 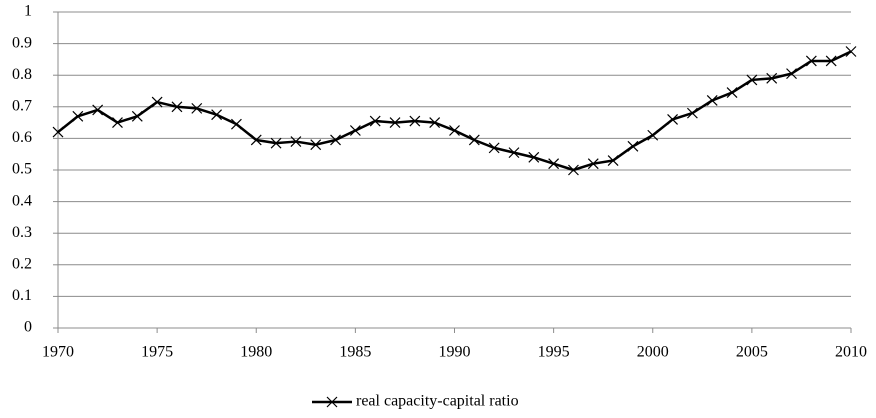 I want to click on y-tick-label: 0.4, so click(x=22, y=200).